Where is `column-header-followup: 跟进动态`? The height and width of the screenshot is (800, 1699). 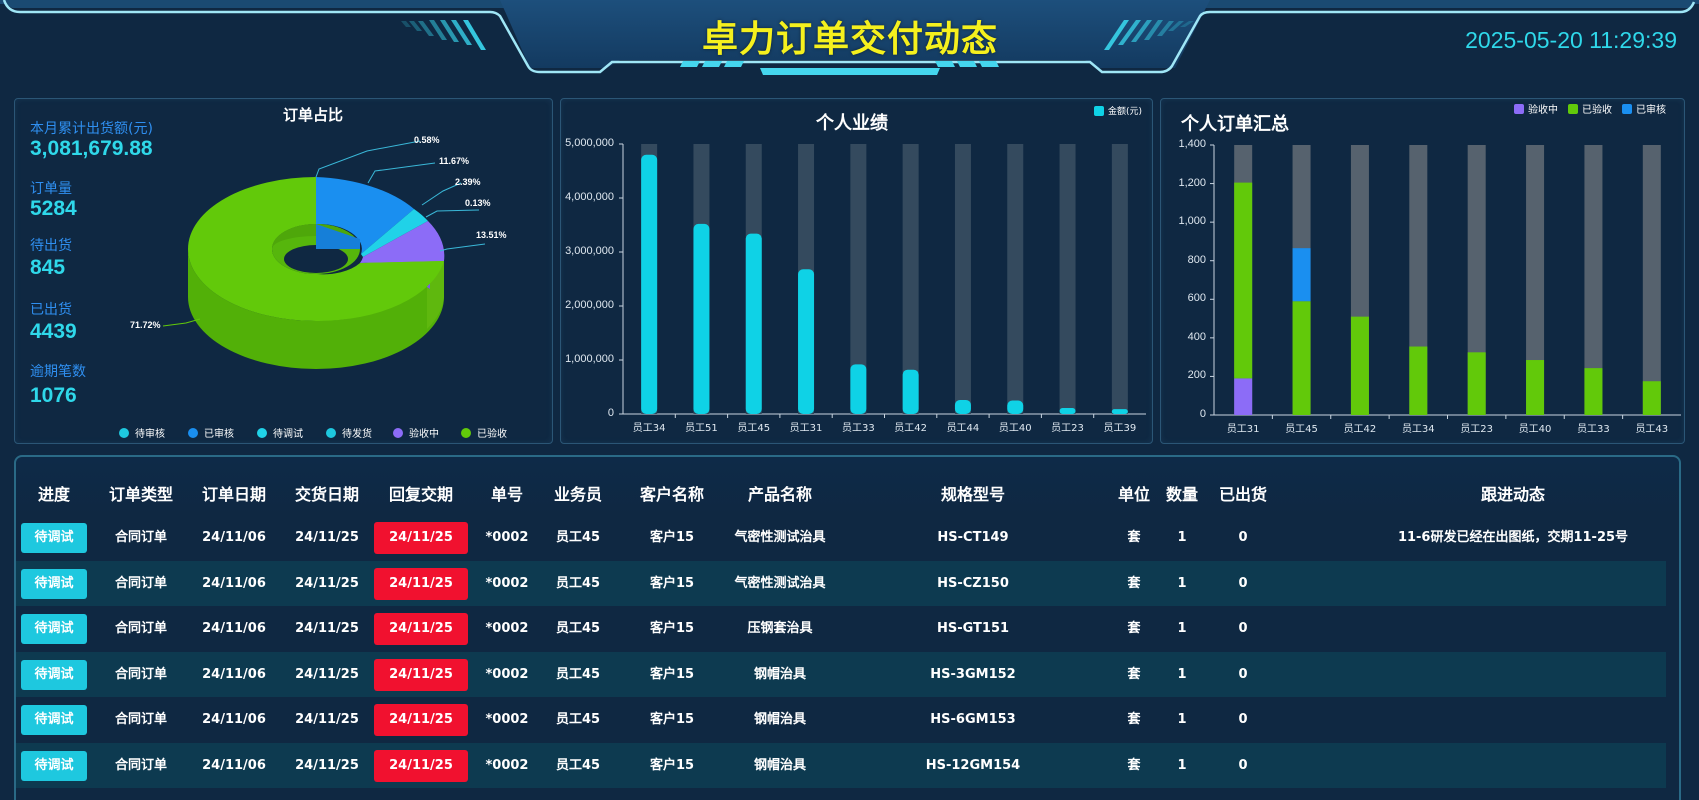
column-header-followup: 跟进动态 is located at coordinates (1512, 494).